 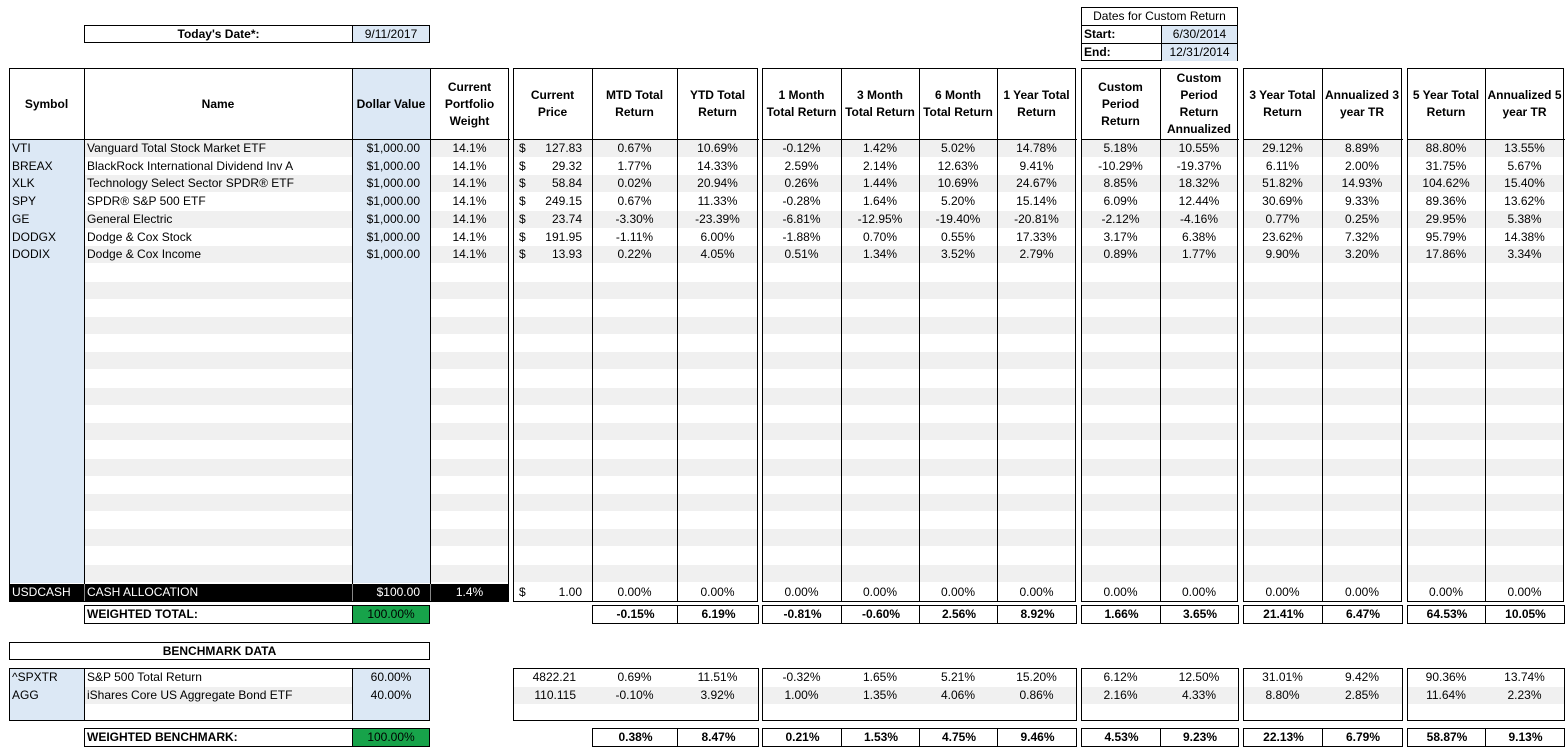 I want to click on symbol-cell: SPY, so click(x=24, y=201).